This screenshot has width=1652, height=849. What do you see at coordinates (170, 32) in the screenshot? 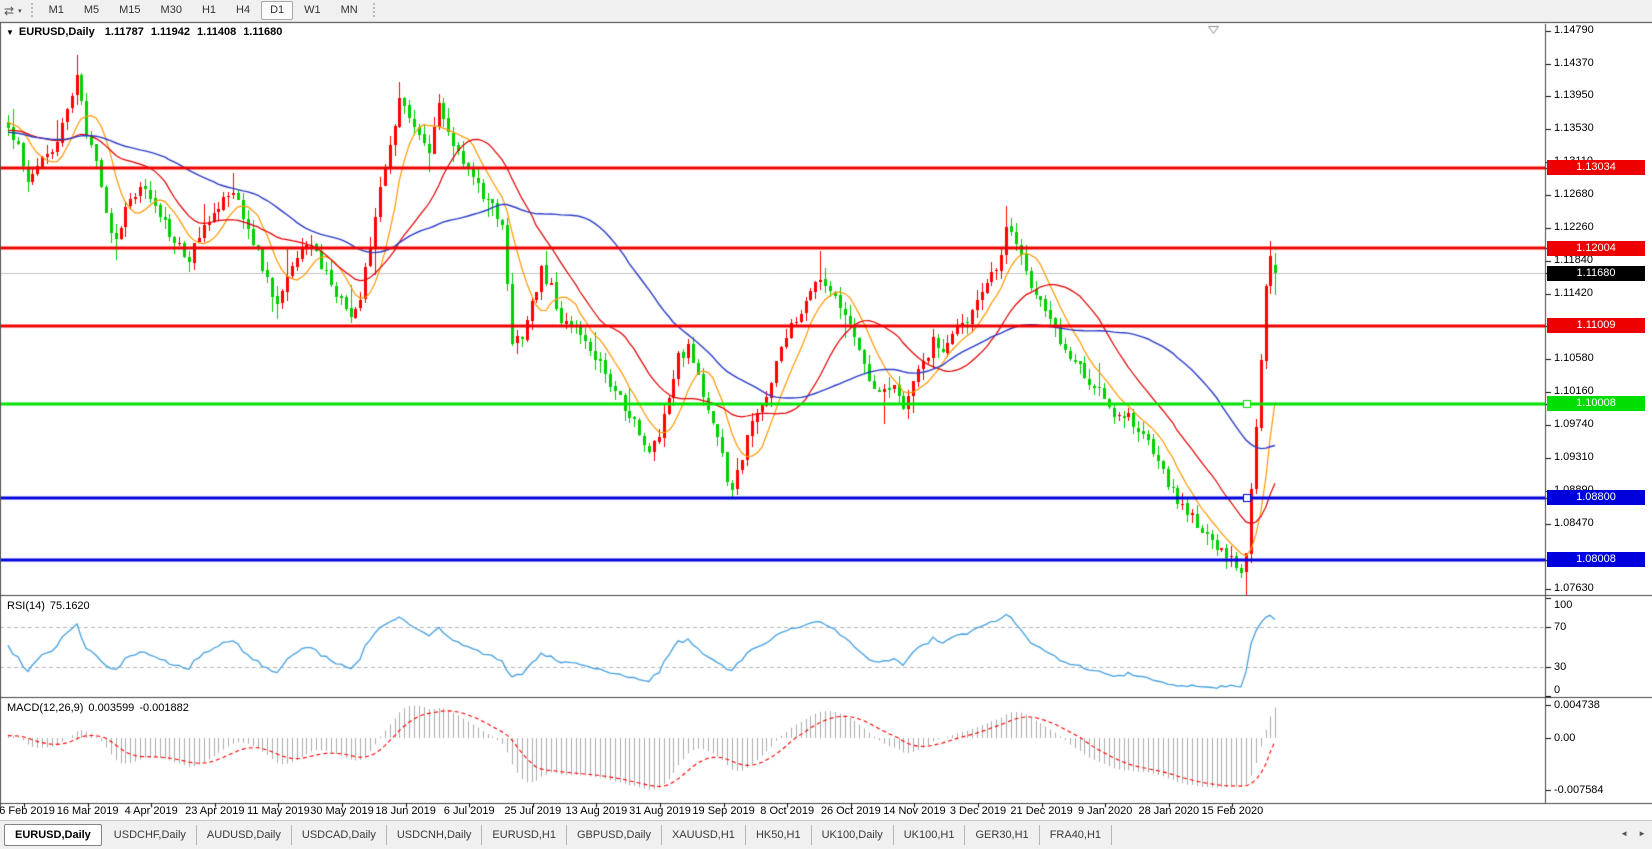
I see `high-value: 1.11942` at bounding box center [170, 32].